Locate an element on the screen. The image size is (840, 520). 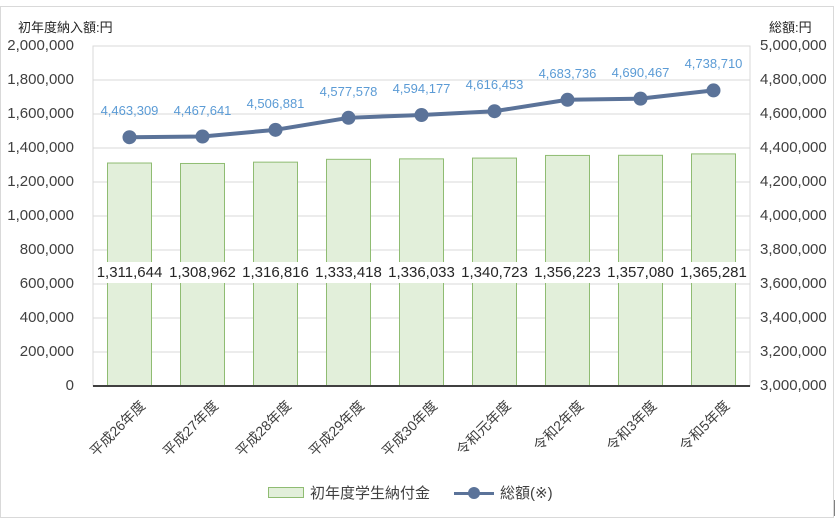
line-data-label: 4,467,641 is located at coordinates (202, 110).